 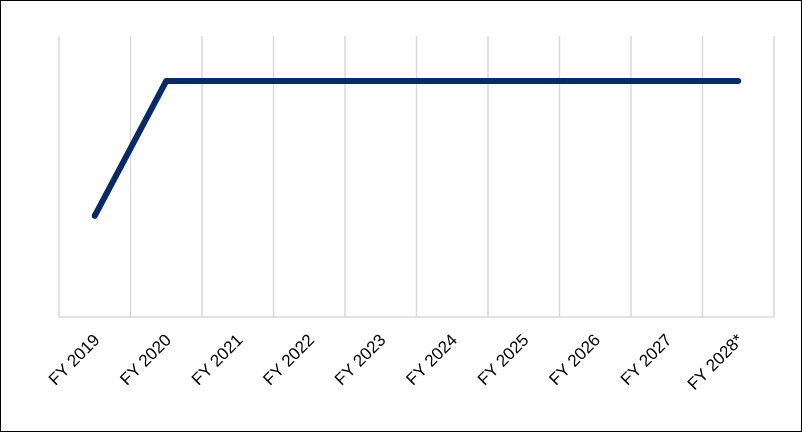 What do you see at coordinates (574, 359) in the screenshot?
I see `x-tick-label: FY 2026` at bounding box center [574, 359].